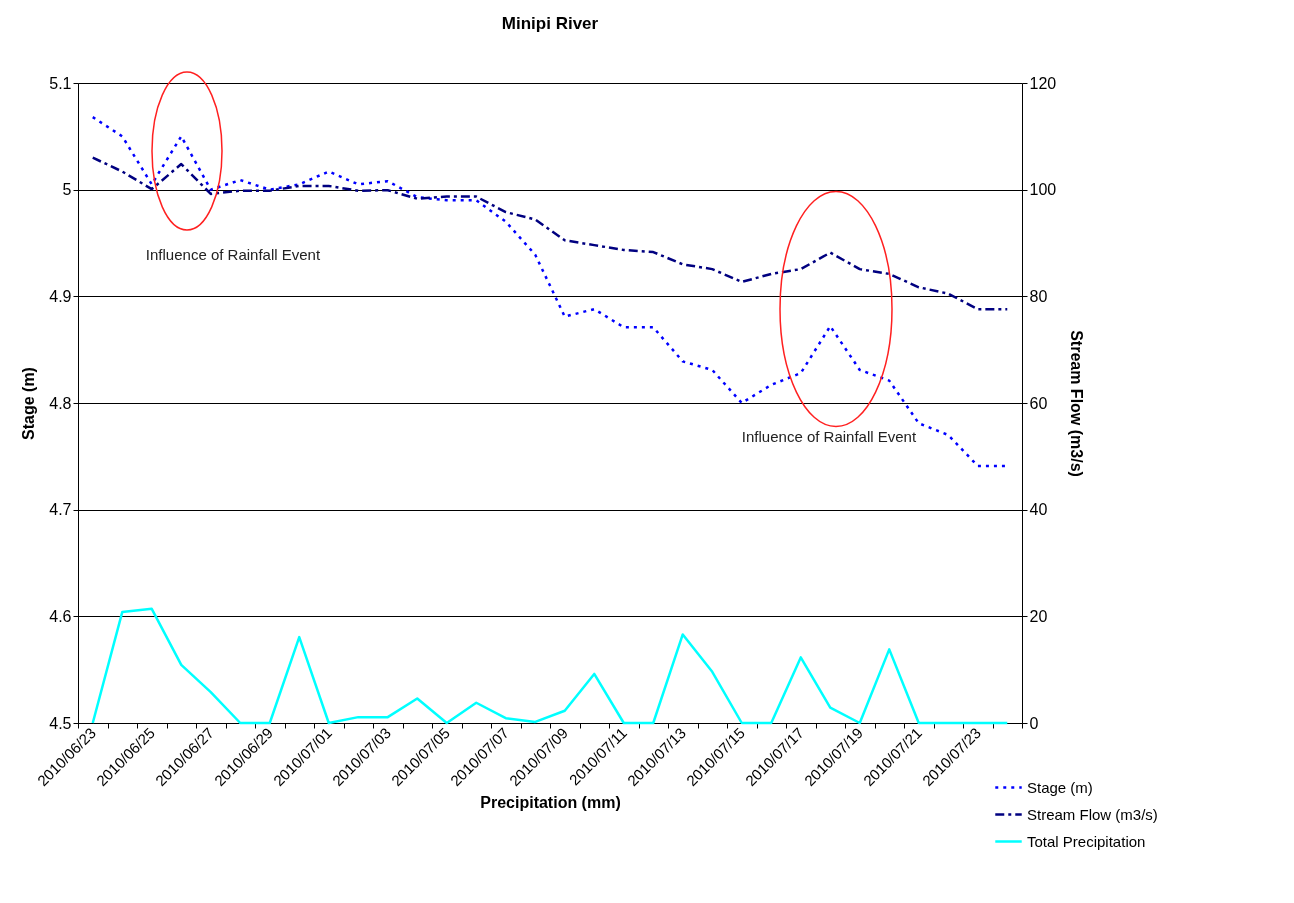  What do you see at coordinates (550, 803) in the screenshot?
I see `x-axis-title: Precipitation (mm)` at bounding box center [550, 803].